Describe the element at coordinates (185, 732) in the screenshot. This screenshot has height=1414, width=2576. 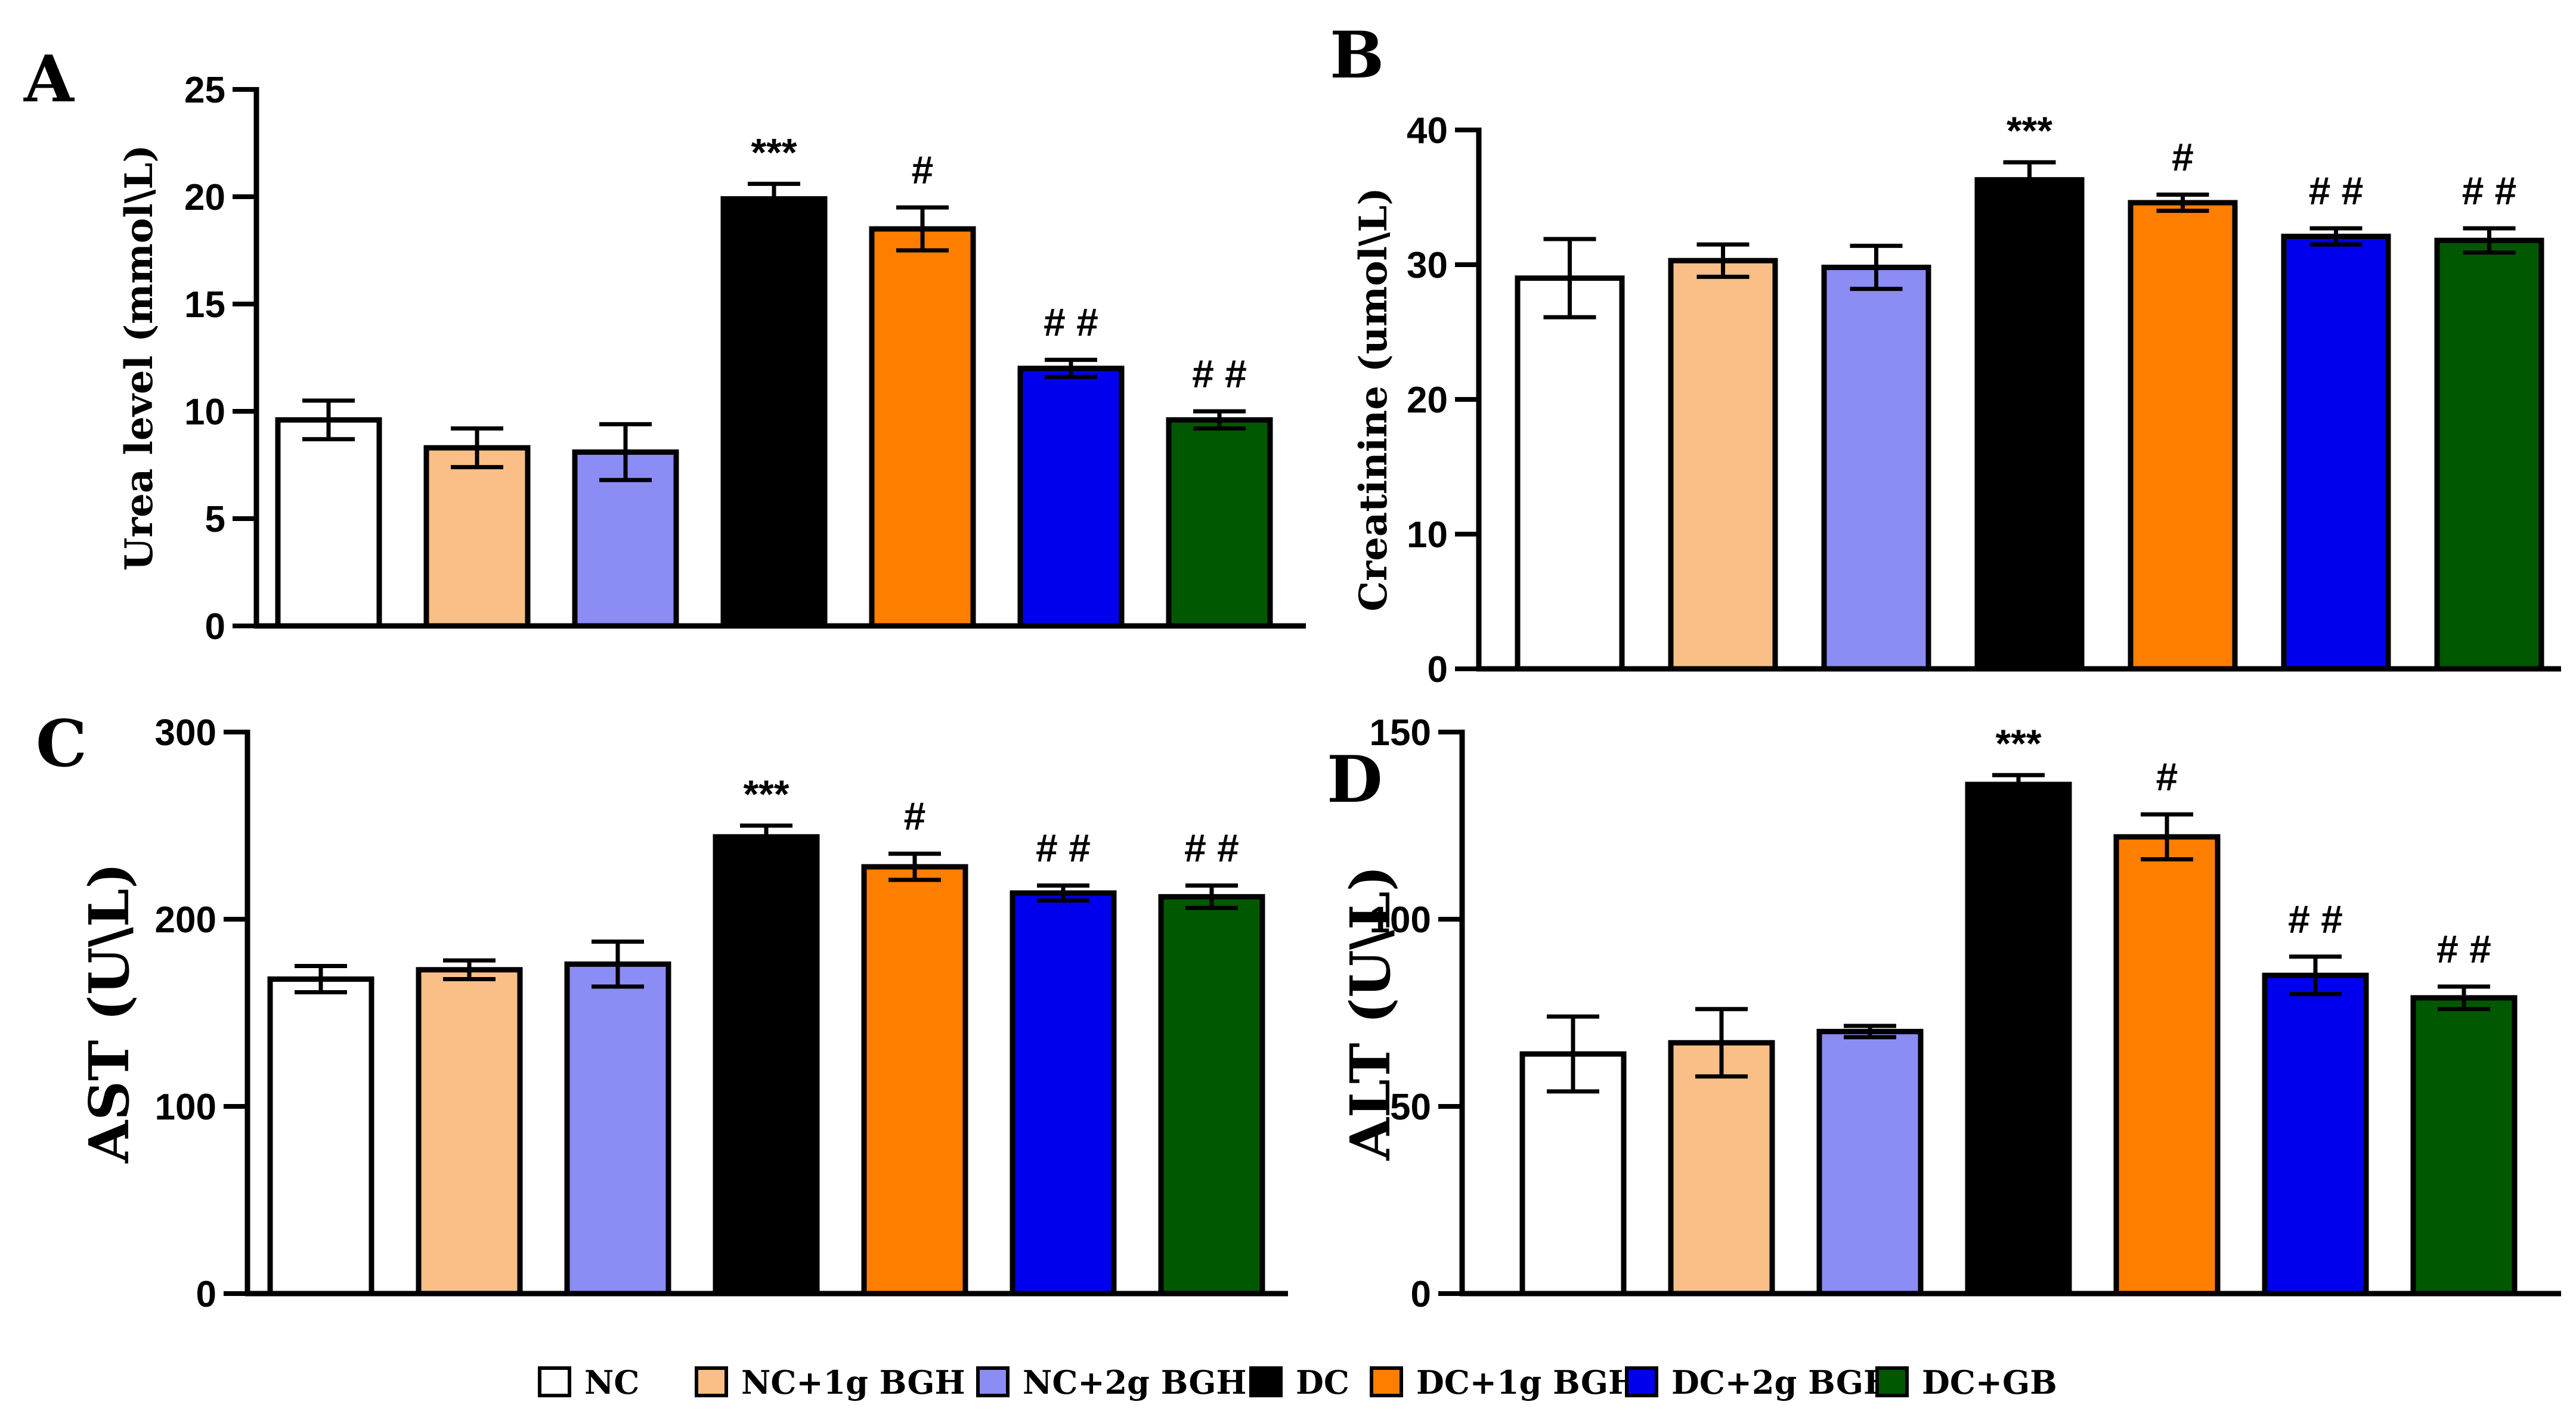
I see `y-tick-label: 300` at that location.